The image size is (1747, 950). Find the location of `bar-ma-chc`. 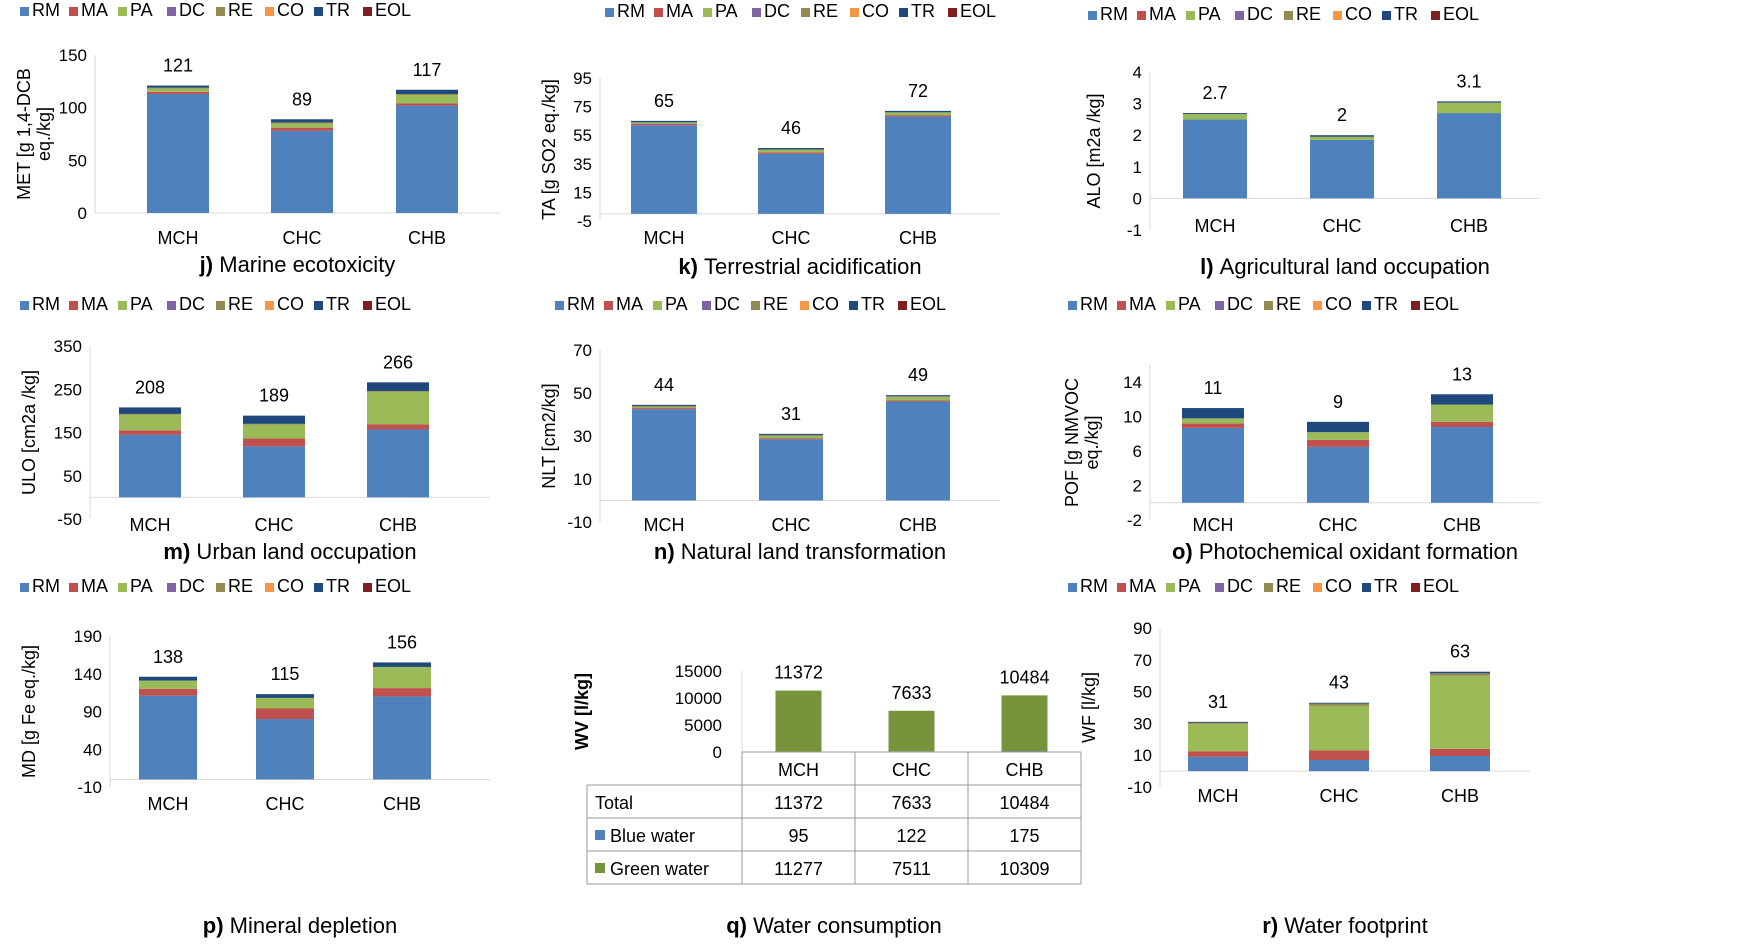

bar-ma-chc is located at coordinates (285, 714).